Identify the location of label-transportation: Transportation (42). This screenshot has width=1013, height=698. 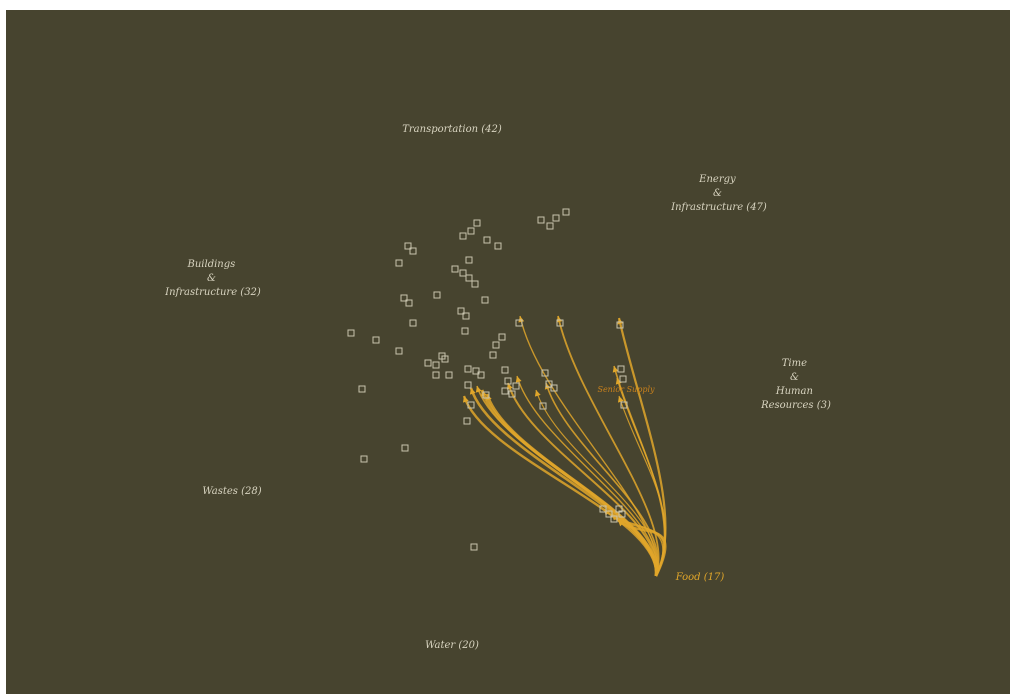
(452, 129).